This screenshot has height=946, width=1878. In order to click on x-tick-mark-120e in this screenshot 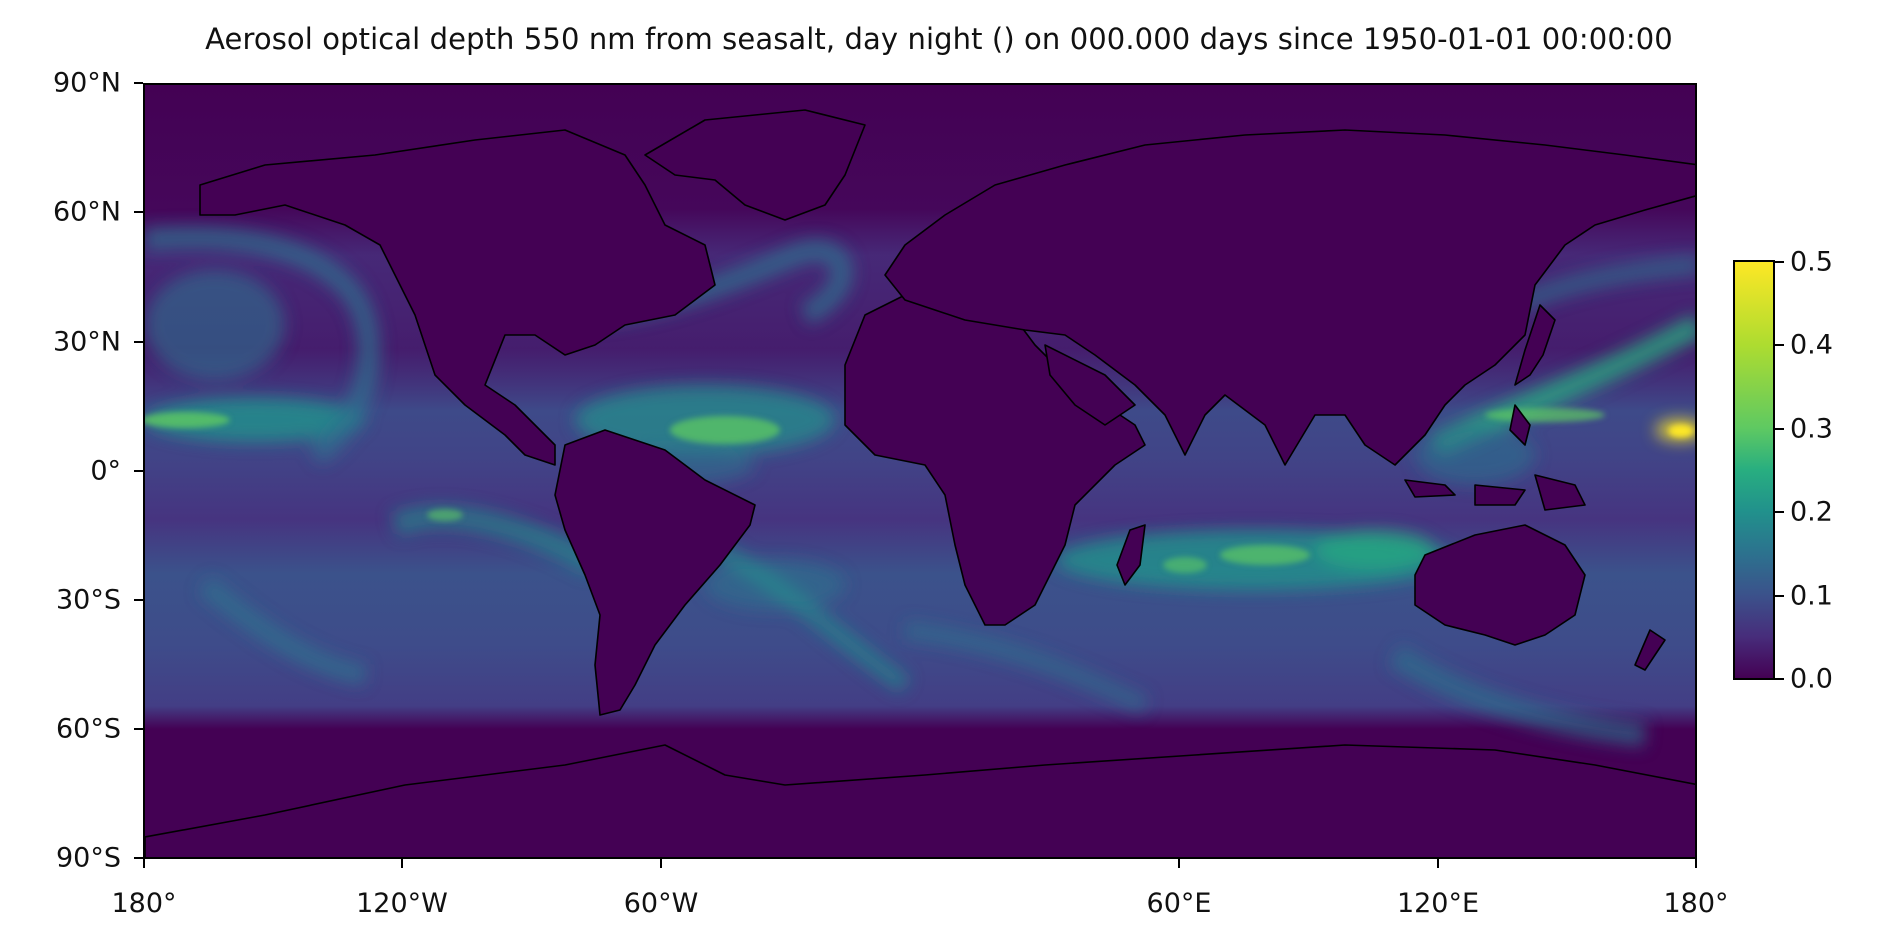, I will do `click(1438, 863)`.